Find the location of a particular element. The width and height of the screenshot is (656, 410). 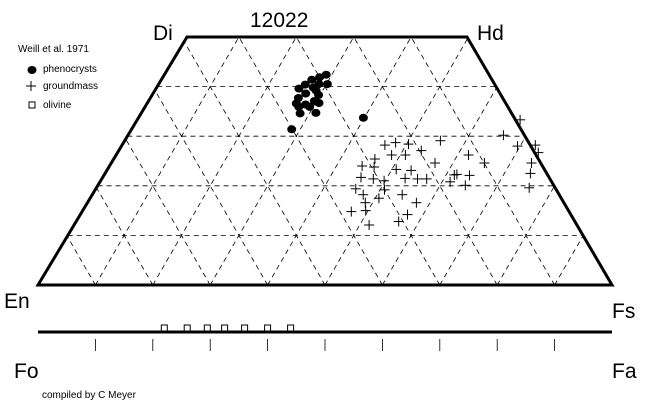

legend-label-olivine: olivine is located at coordinates (57, 105).